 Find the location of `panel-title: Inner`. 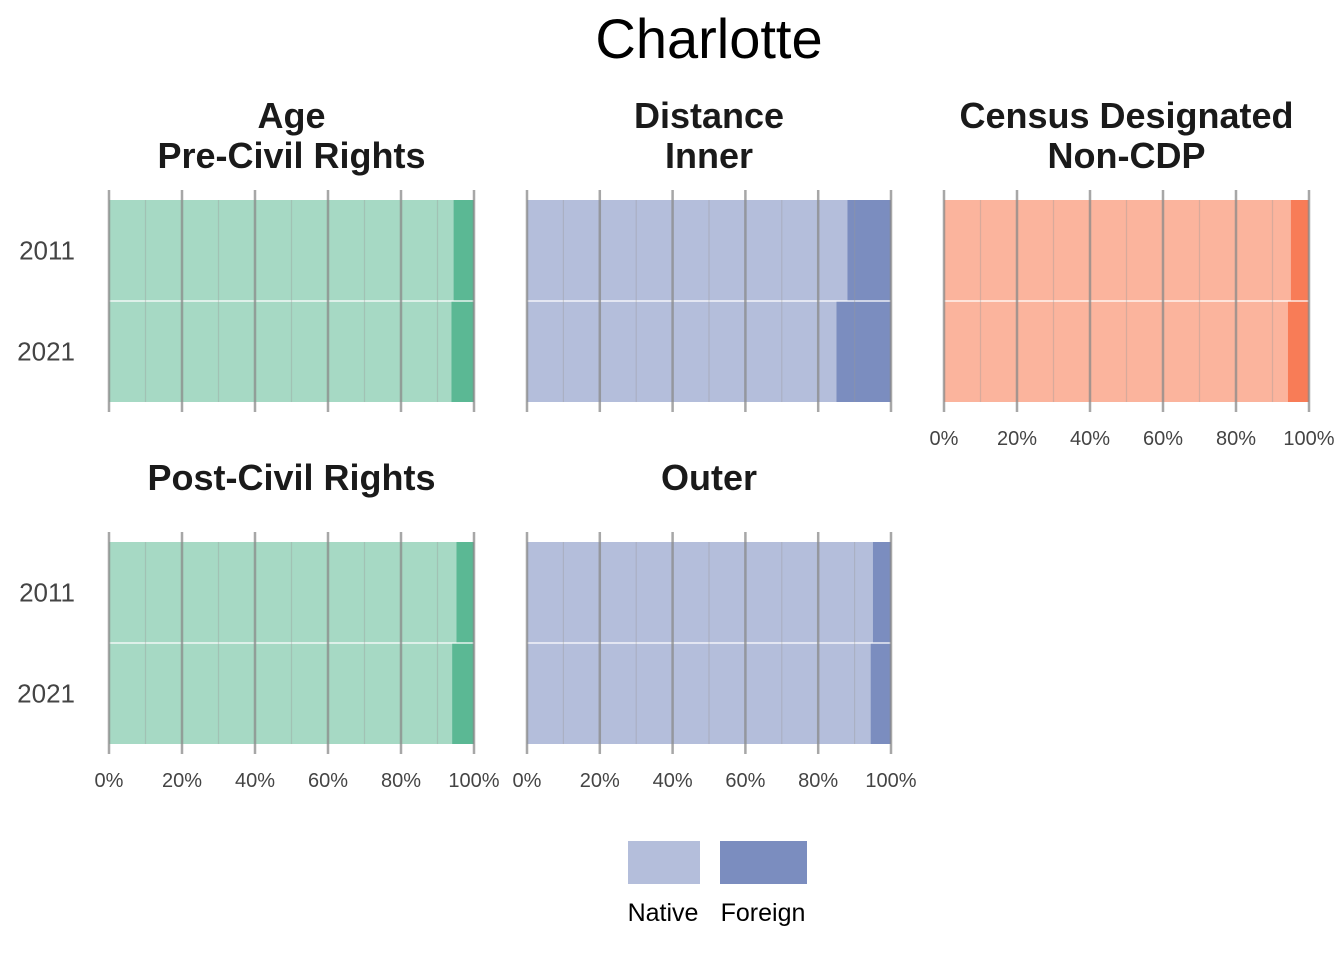

panel-title: Inner is located at coordinates (709, 155).